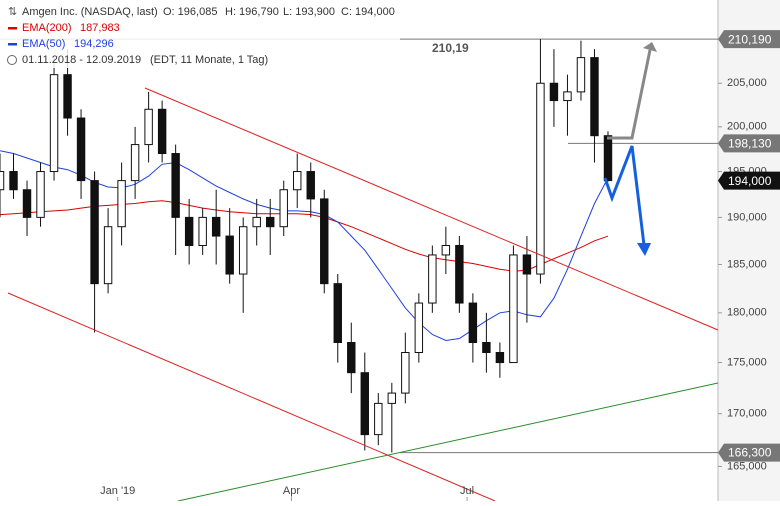  What do you see at coordinates (117, 491) in the screenshot?
I see `x-tick-label: Jan '19` at bounding box center [117, 491].